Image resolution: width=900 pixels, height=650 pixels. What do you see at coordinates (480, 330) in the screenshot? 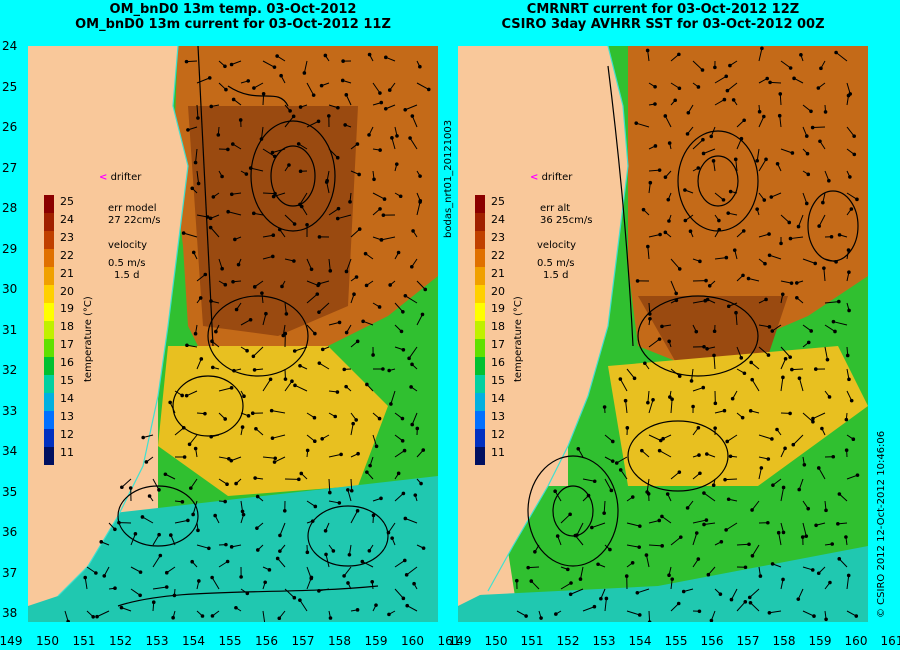
I see `right-temperature-colorbar` at bounding box center [480, 330].